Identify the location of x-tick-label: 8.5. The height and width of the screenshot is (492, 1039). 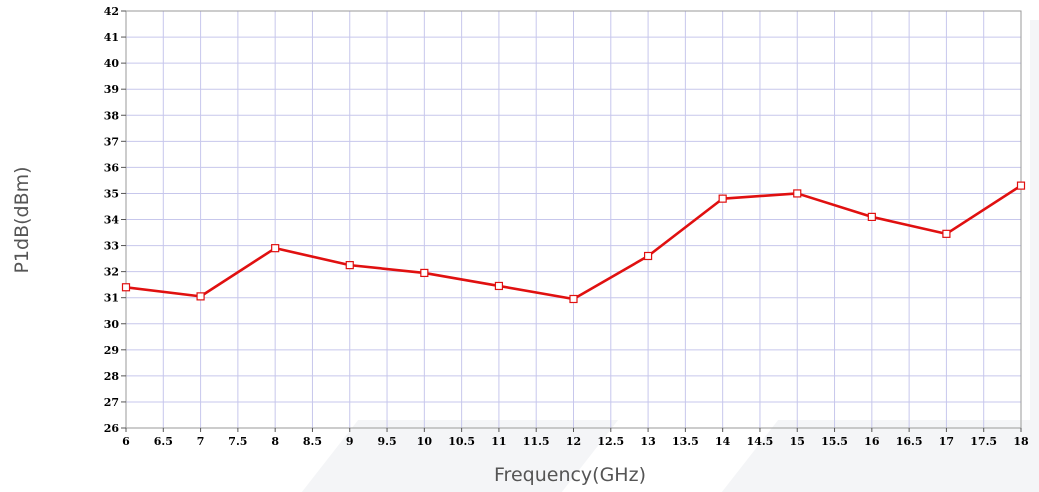
(312, 441).